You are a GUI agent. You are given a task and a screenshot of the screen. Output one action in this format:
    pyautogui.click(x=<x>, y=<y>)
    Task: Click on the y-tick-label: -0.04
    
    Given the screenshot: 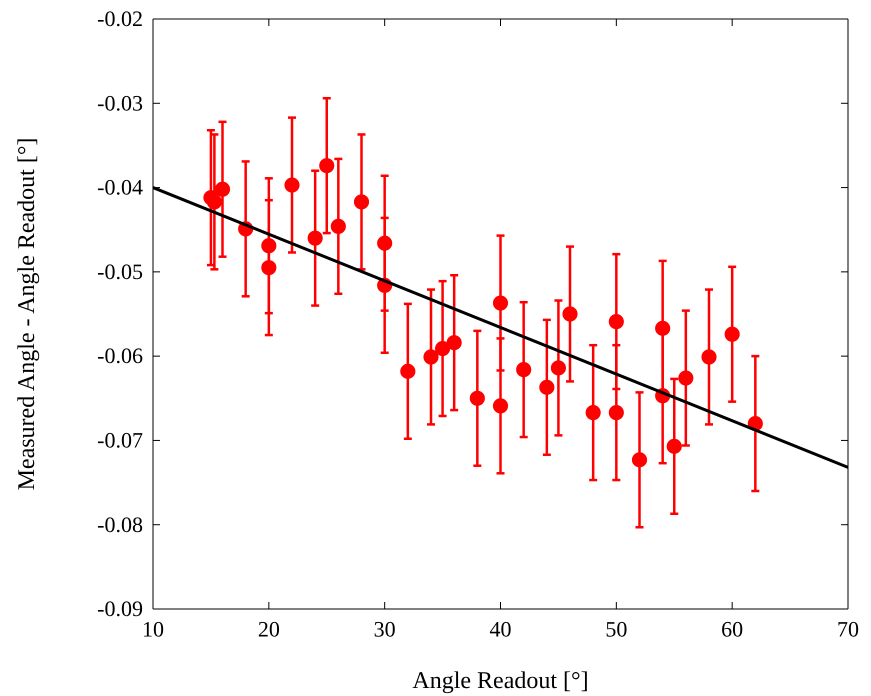 What is the action you would take?
    pyautogui.click(x=120, y=187)
    